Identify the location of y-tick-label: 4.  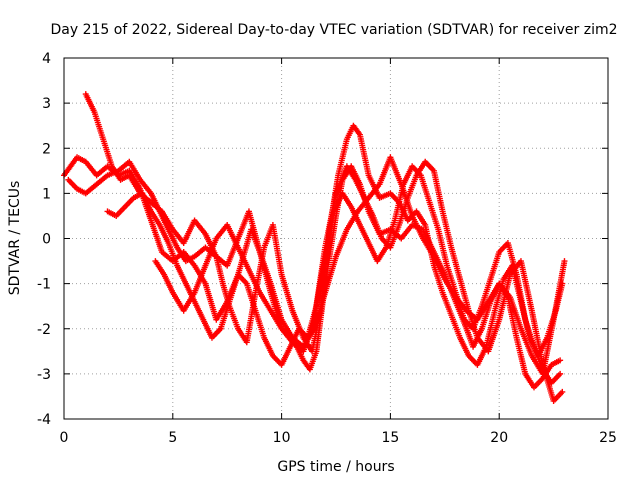
(46, 59).